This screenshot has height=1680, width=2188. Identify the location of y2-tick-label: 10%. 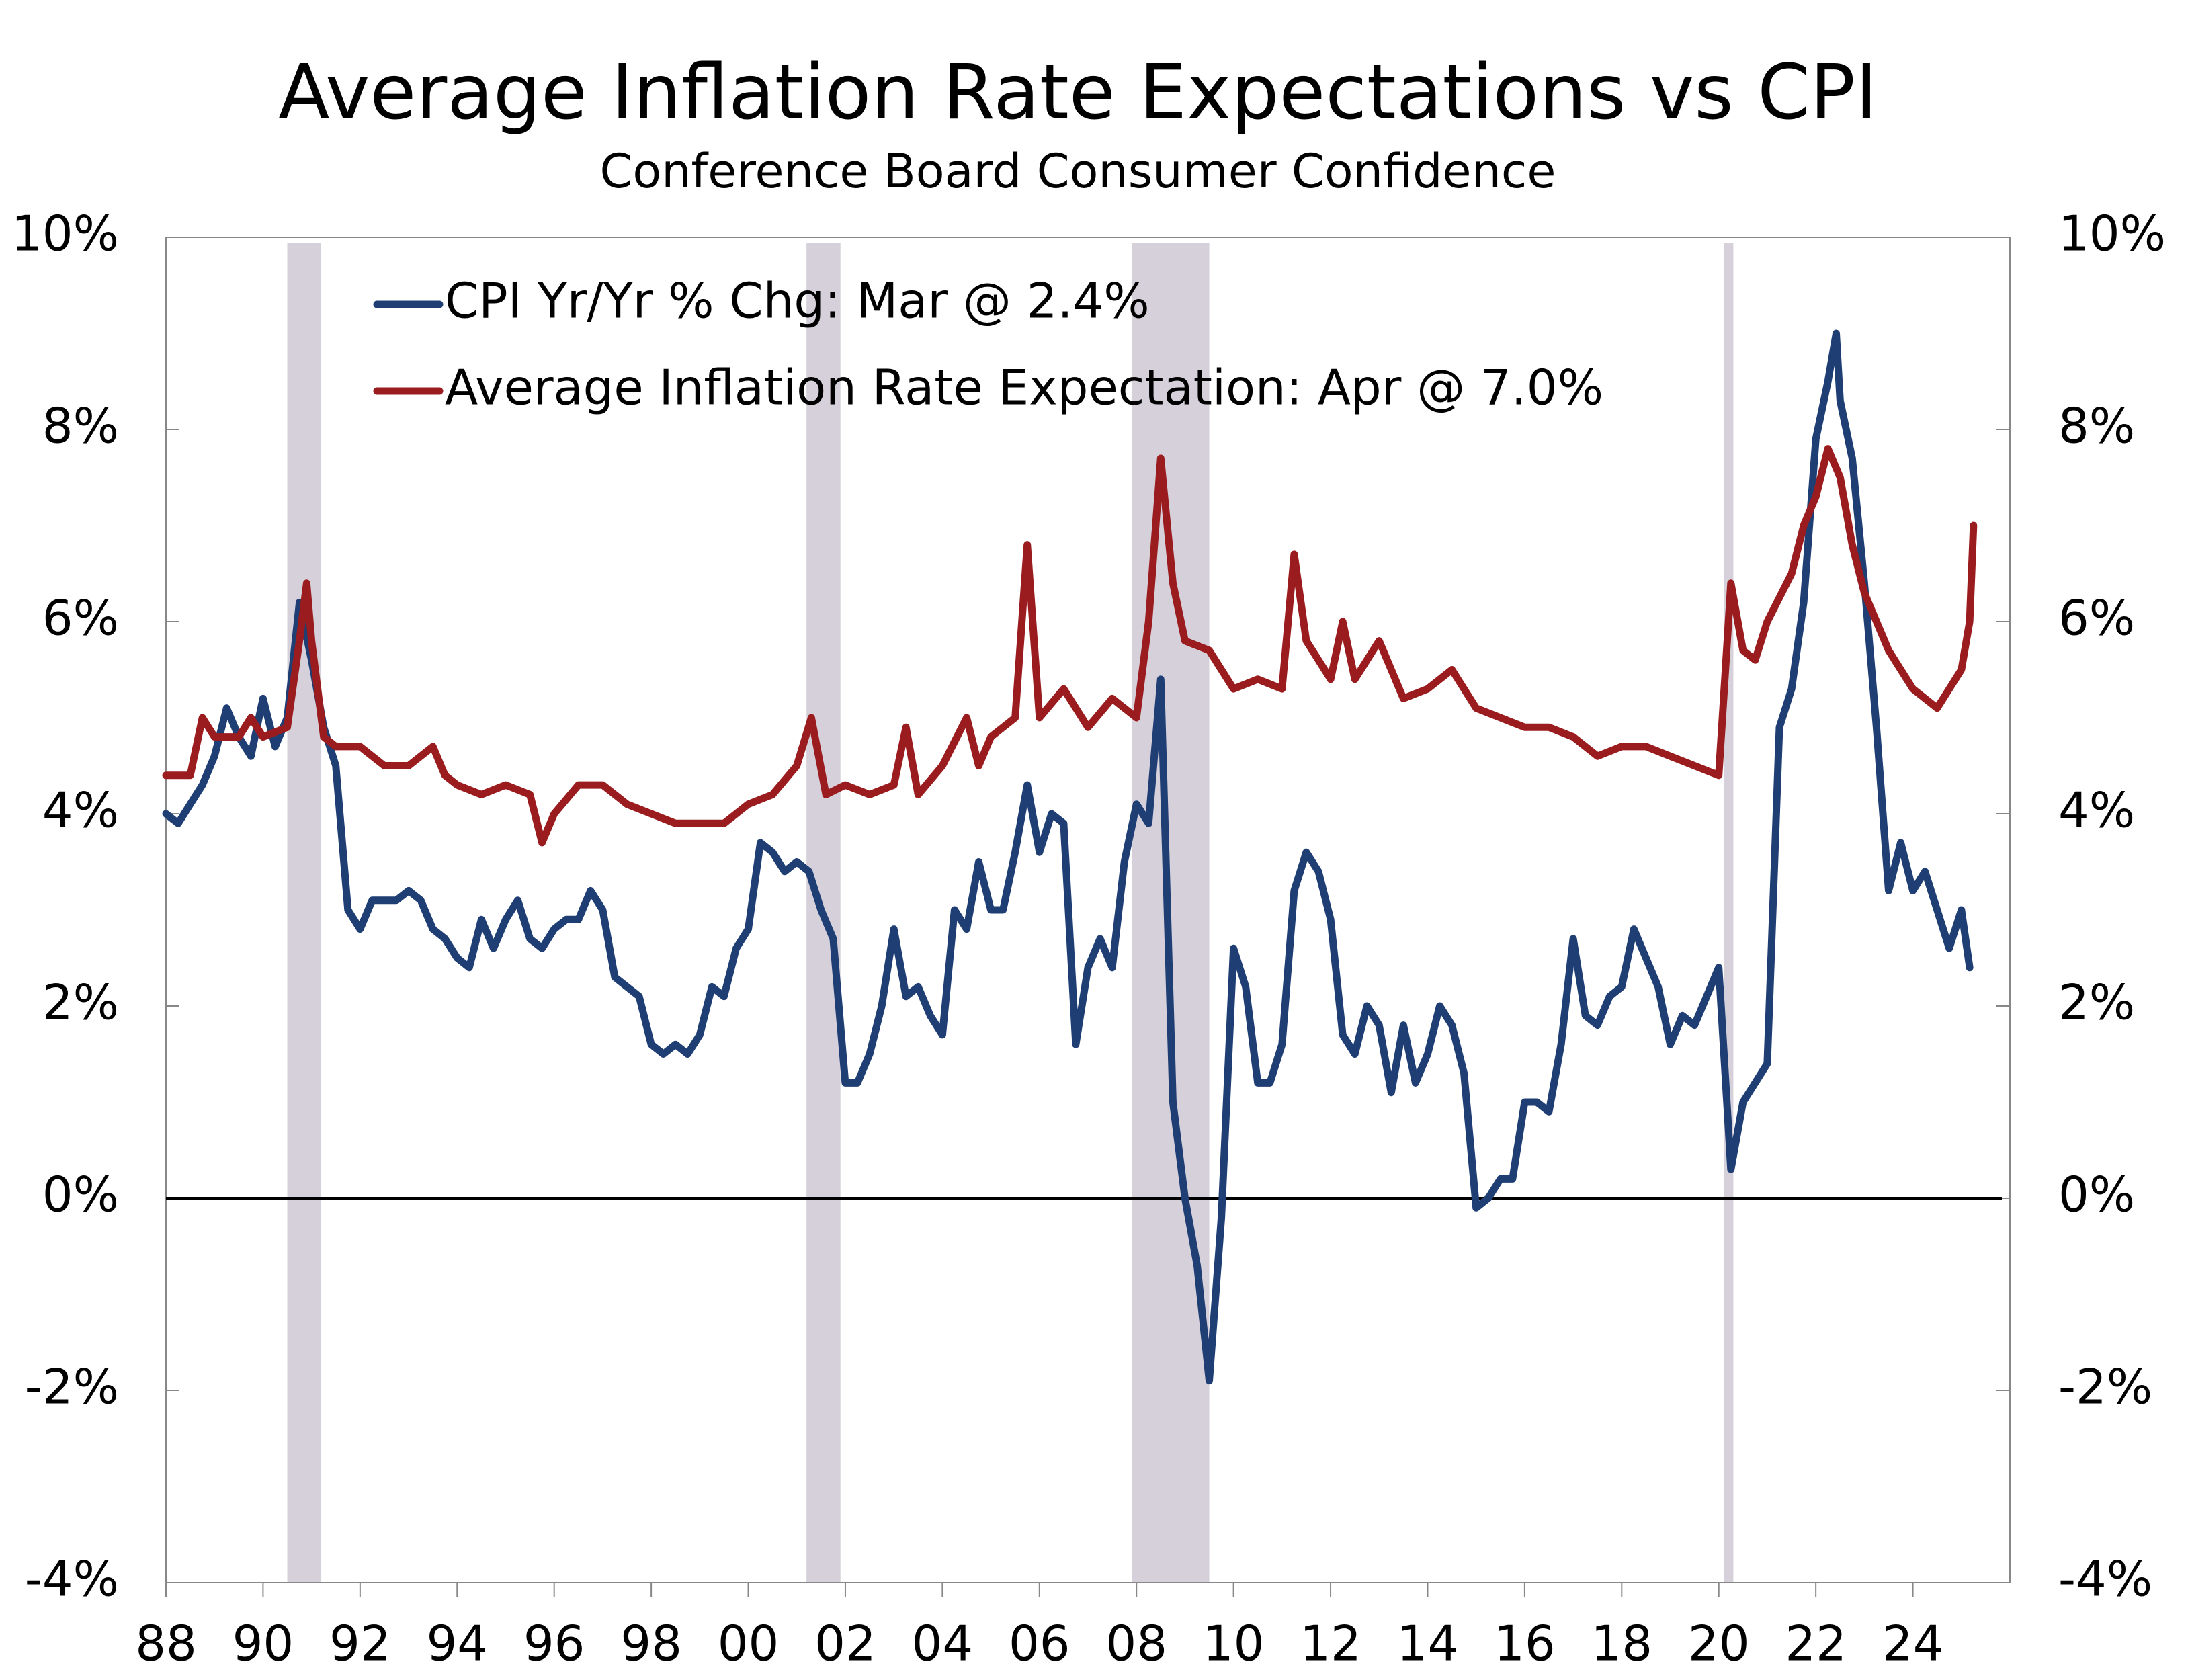
(2112, 234).